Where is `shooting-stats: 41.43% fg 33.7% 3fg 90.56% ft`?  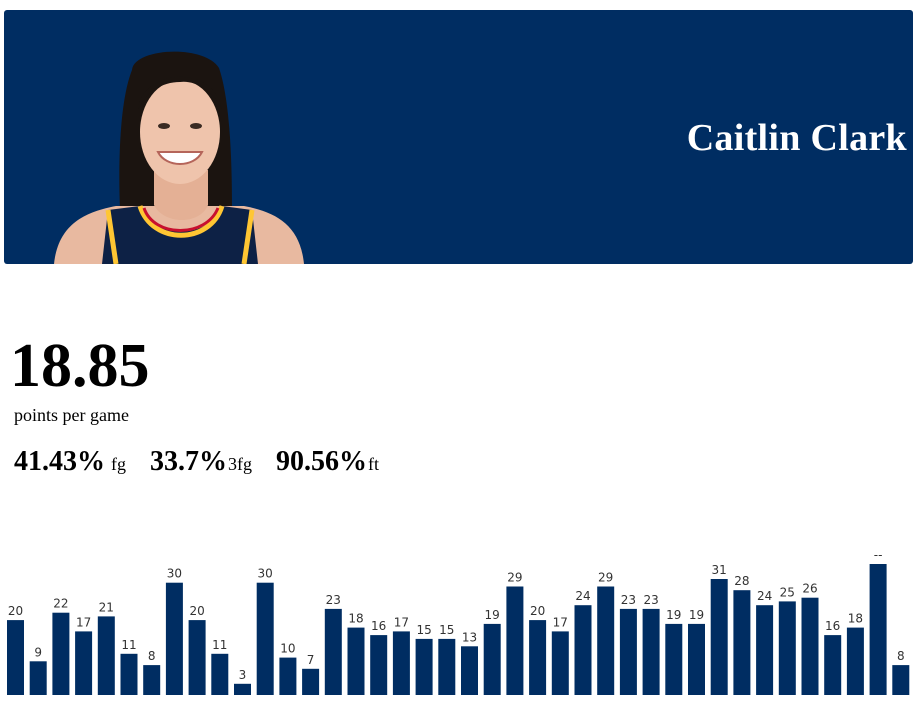 shooting-stats: 41.43% fg 33.7% 3fg 90.56% ft is located at coordinates (208, 462).